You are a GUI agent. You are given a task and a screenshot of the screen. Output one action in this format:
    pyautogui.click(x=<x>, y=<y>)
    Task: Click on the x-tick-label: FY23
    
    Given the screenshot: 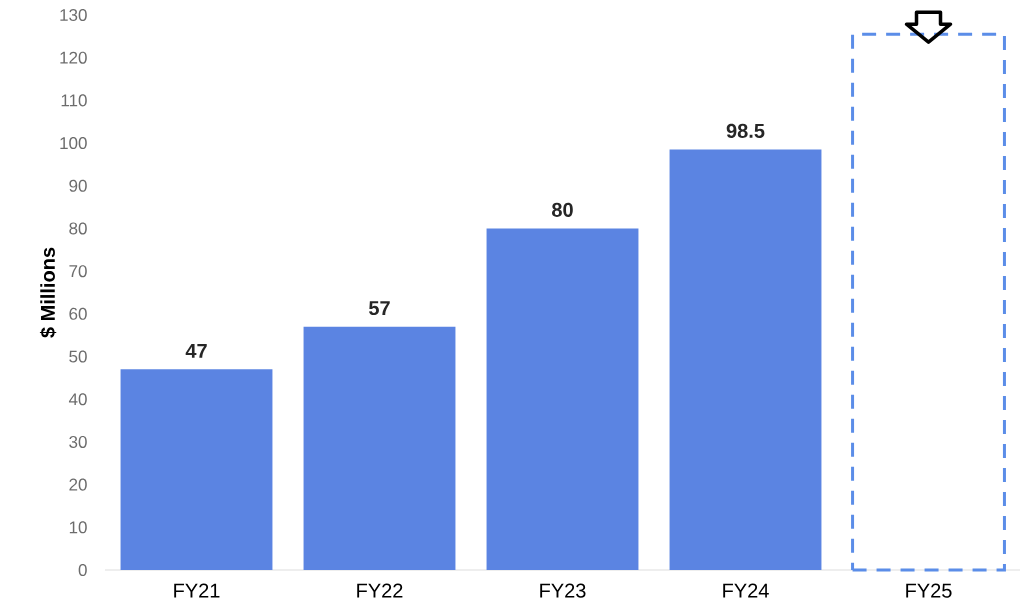 What is the action you would take?
    pyautogui.click(x=563, y=590)
    